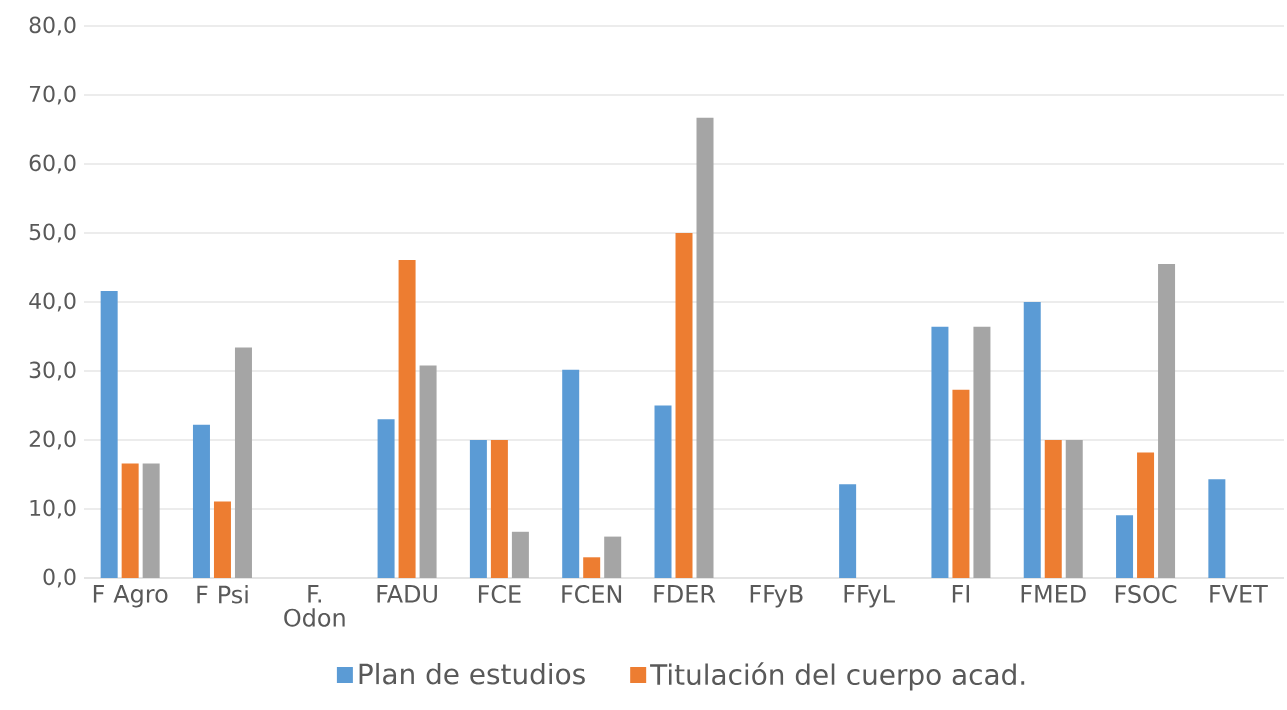 This screenshot has width=1287, height=710. Describe the element at coordinates (222, 594) in the screenshot. I see `x-tick-label: F Psi` at that location.